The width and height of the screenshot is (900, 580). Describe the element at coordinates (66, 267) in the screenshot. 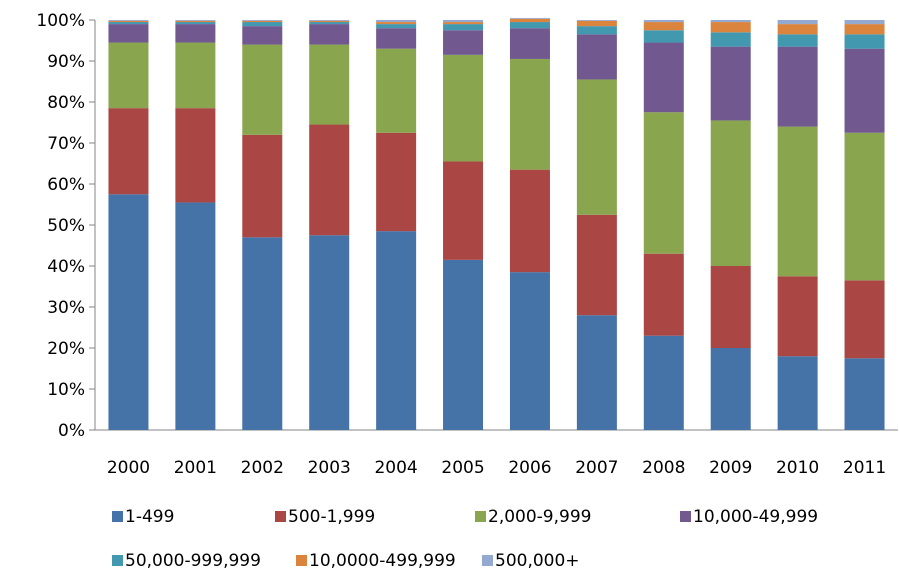

I see `y-tick-label: 40%` at that location.